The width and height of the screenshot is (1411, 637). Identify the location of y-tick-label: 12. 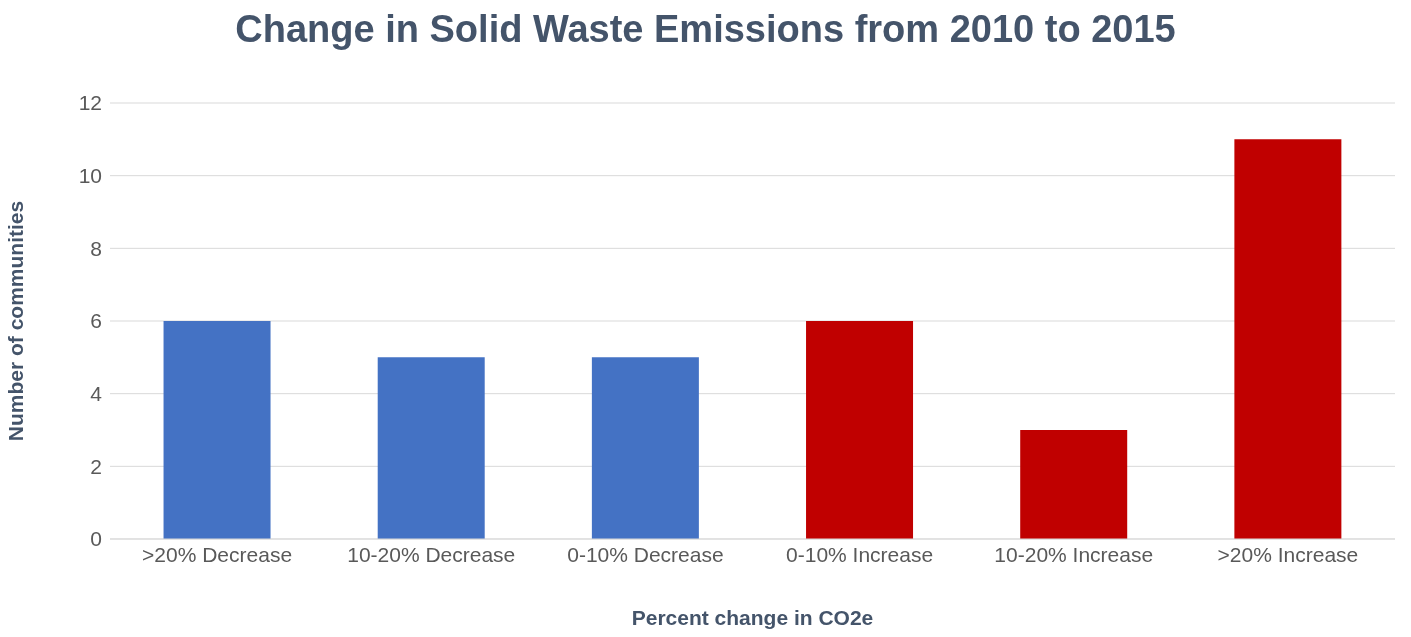
(90, 103).